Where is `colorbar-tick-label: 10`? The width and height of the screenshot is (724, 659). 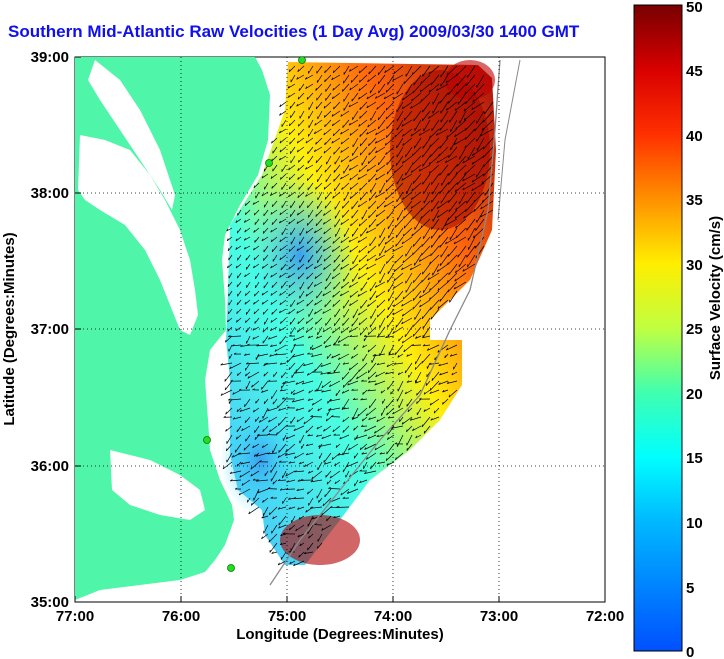
colorbar-tick-label: 10 is located at coordinates (694, 523).